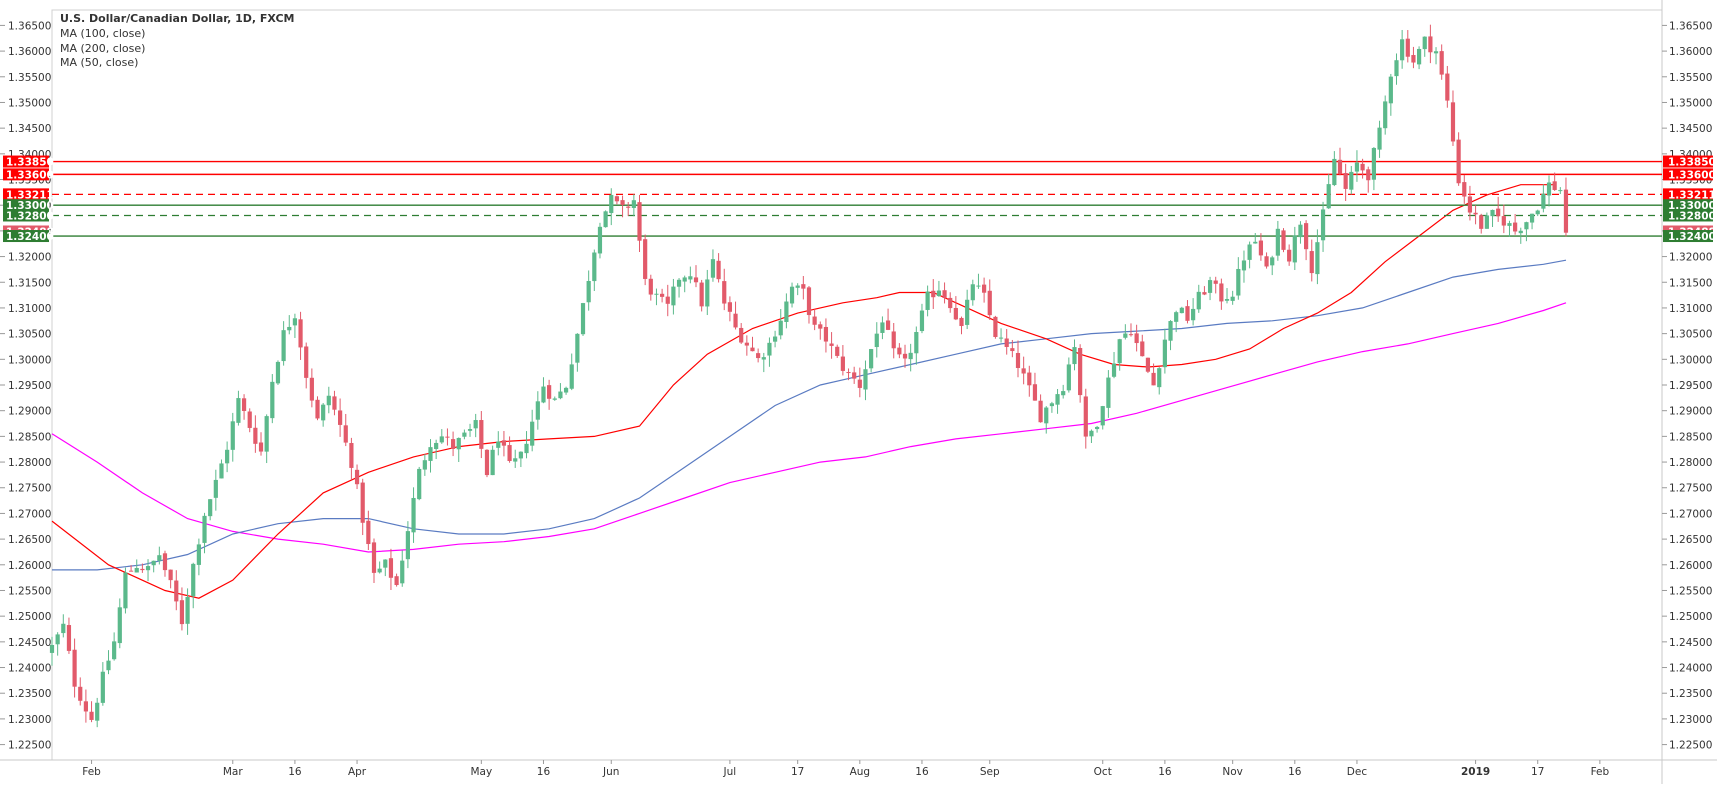 The image size is (1717, 788). Describe the element at coordinates (1690, 746) in the screenshot. I see `y-tick-label: 1.22500` at that location.